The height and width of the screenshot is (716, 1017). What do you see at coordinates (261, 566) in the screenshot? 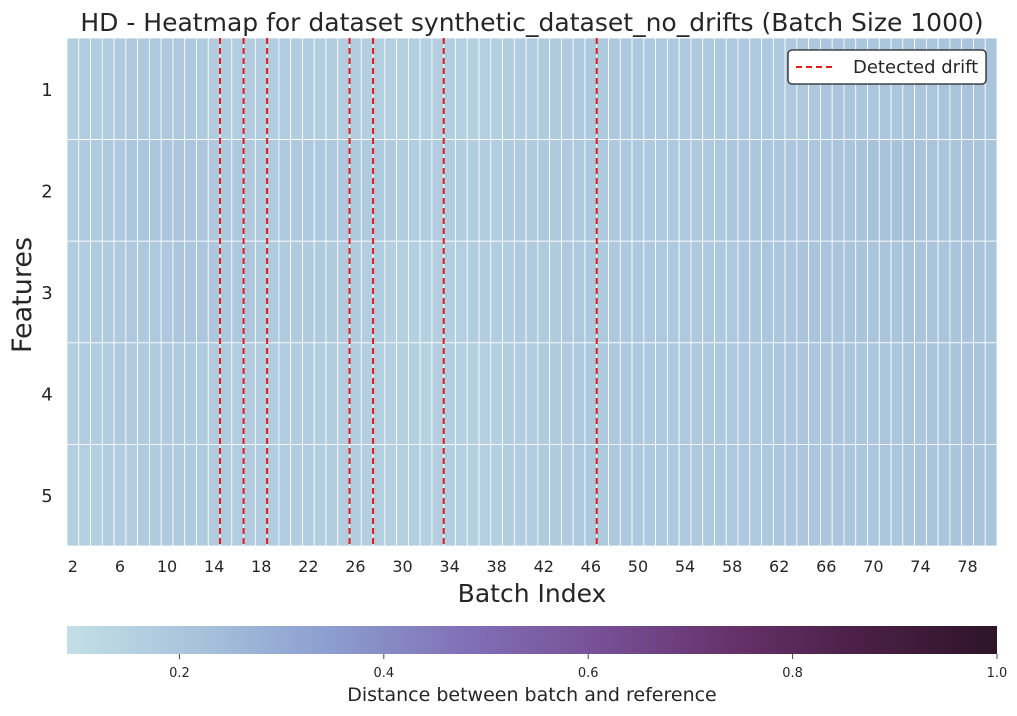
I see `x-tick-label: 18` at bounding box center [261, 566].